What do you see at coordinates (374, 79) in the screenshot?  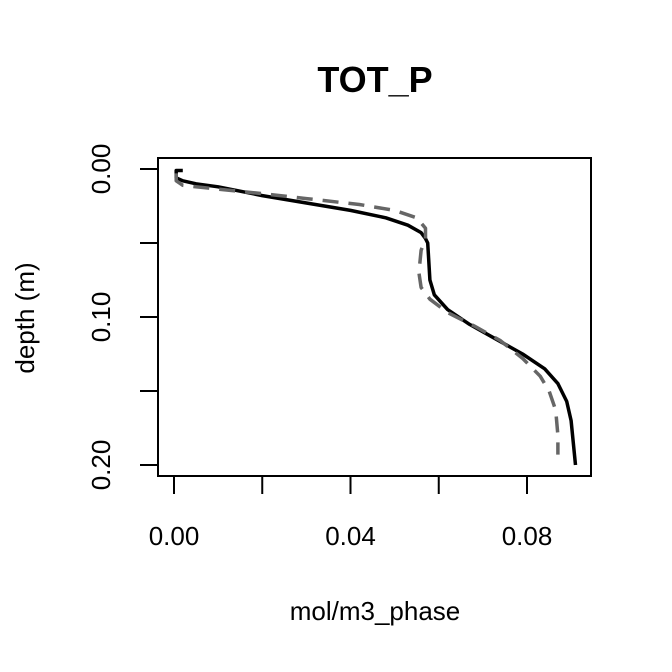 I see `chart-title: TOT_P` at bounding box center [374, 79].